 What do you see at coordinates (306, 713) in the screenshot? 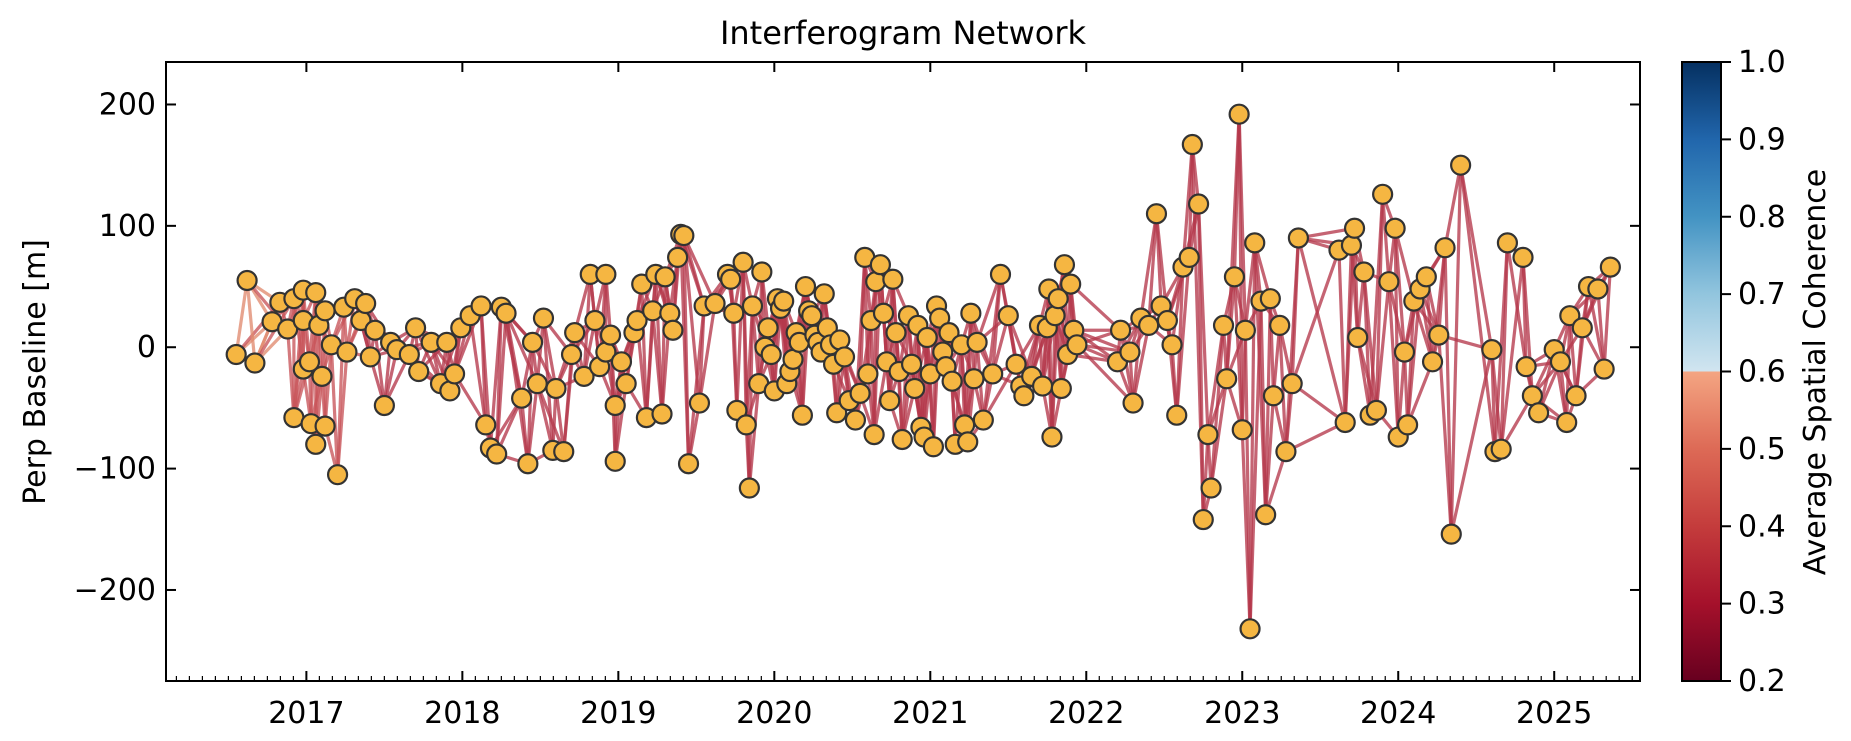
I see `x-tick-label: 2017` at bounding box center [306, 713].